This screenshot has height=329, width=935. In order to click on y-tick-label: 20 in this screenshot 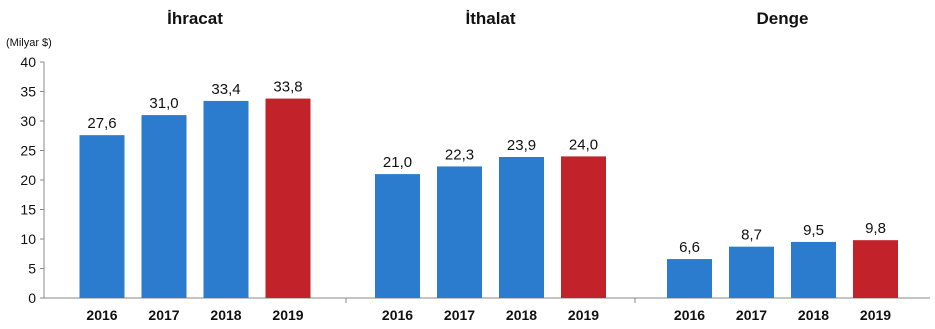, I will do `click(28, 180)`.